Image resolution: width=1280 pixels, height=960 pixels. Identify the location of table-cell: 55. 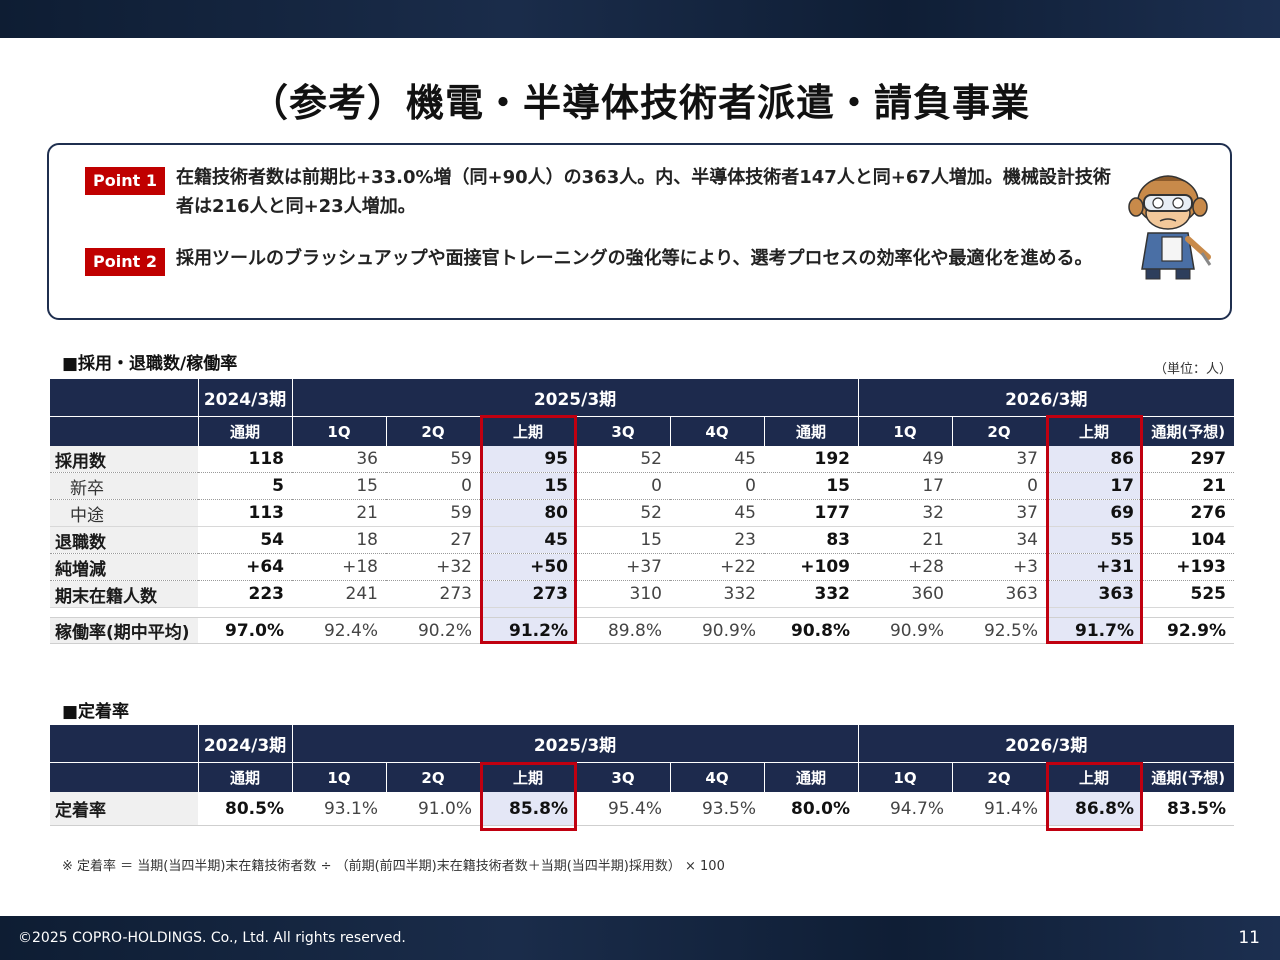
(1094, 540).